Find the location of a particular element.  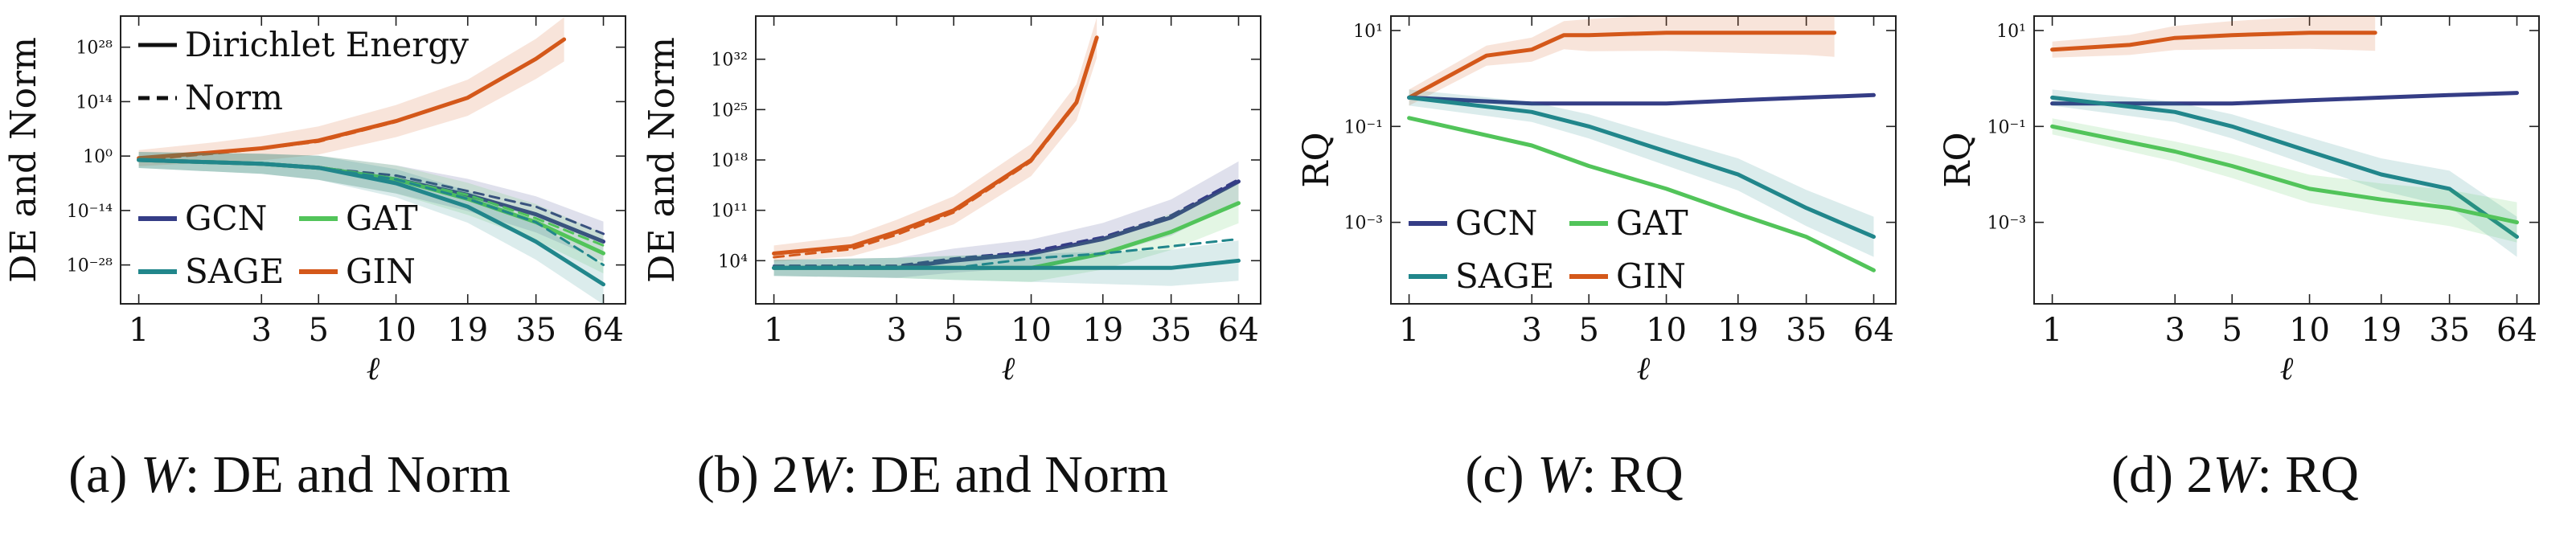

y-tick-label: 10¹⁸ is located at coordinates (729, 161).